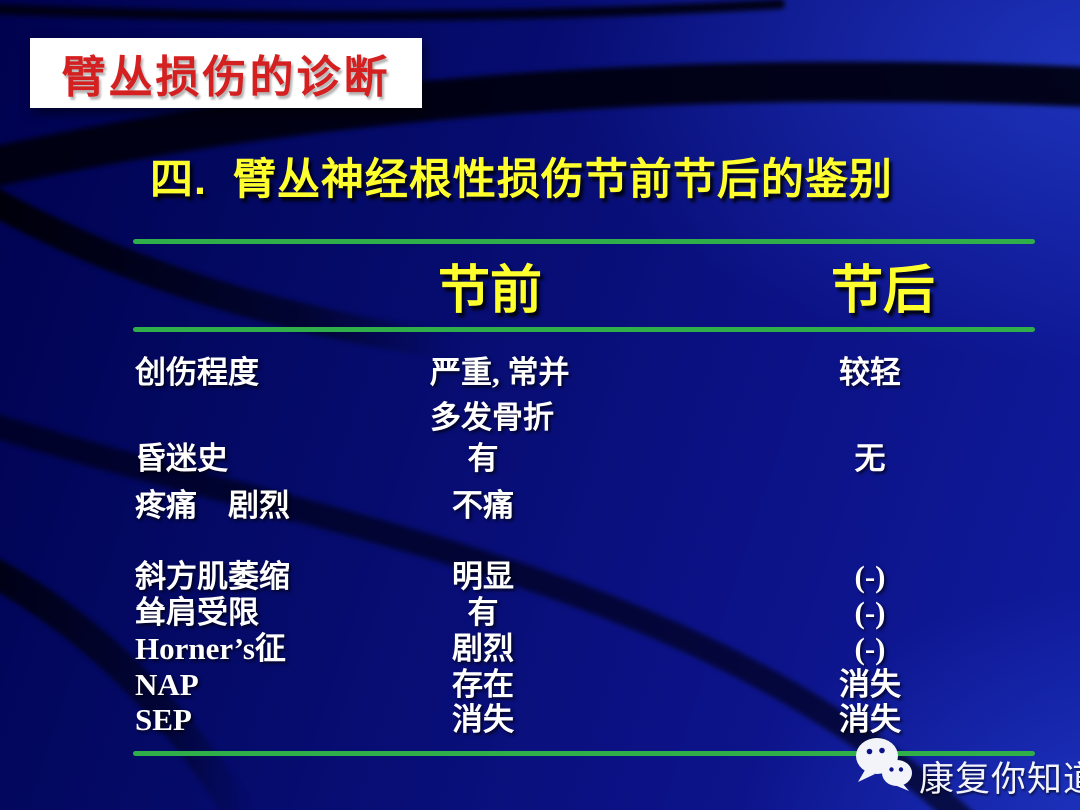 The width and height of the screenshot is (1080, 810). I want to click on table-row: 创伤程度 严重, 常并 多发骨折 较轻, so click(584, 395).